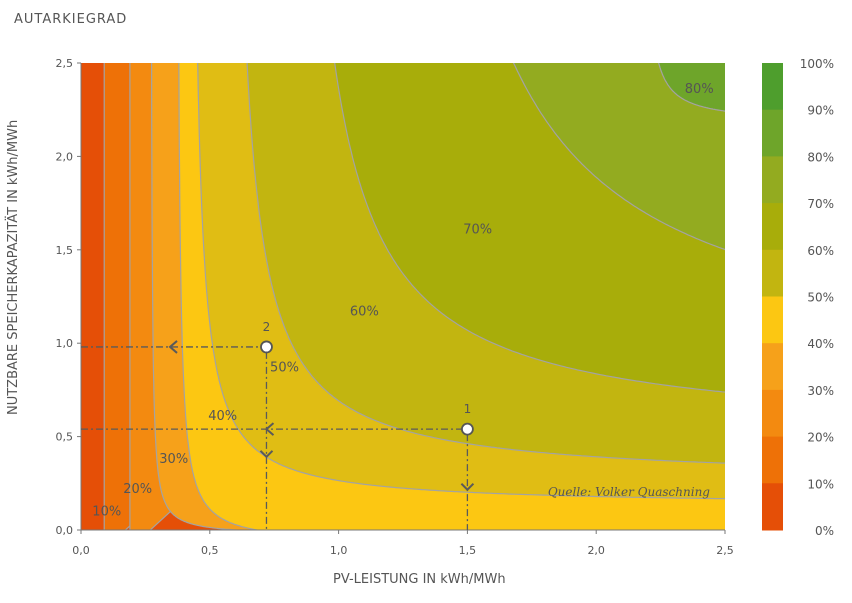  What do you see at coordinates (820, 251) in the screenshot?
I see `colorbar-label: 60%` at bounding box center [820, 251].